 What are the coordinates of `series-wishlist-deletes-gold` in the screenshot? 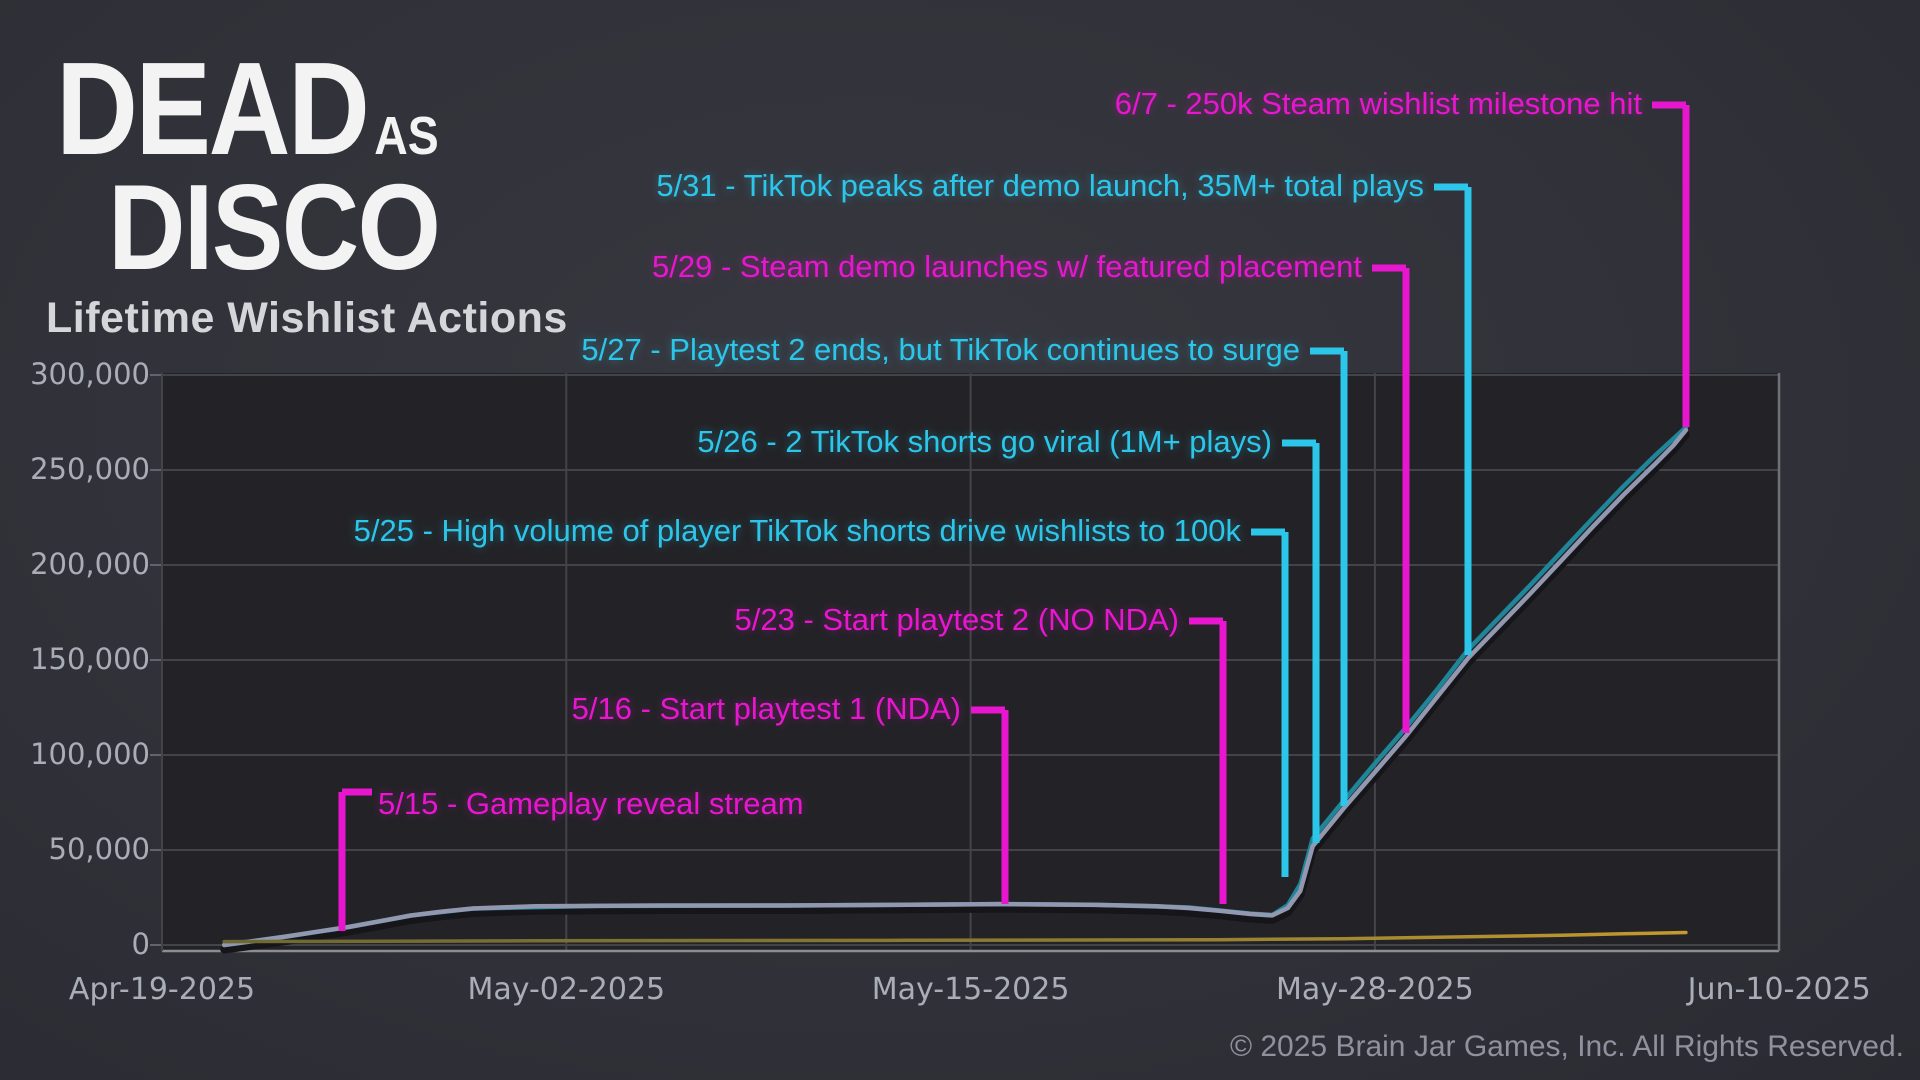 It's located at (955, 937).